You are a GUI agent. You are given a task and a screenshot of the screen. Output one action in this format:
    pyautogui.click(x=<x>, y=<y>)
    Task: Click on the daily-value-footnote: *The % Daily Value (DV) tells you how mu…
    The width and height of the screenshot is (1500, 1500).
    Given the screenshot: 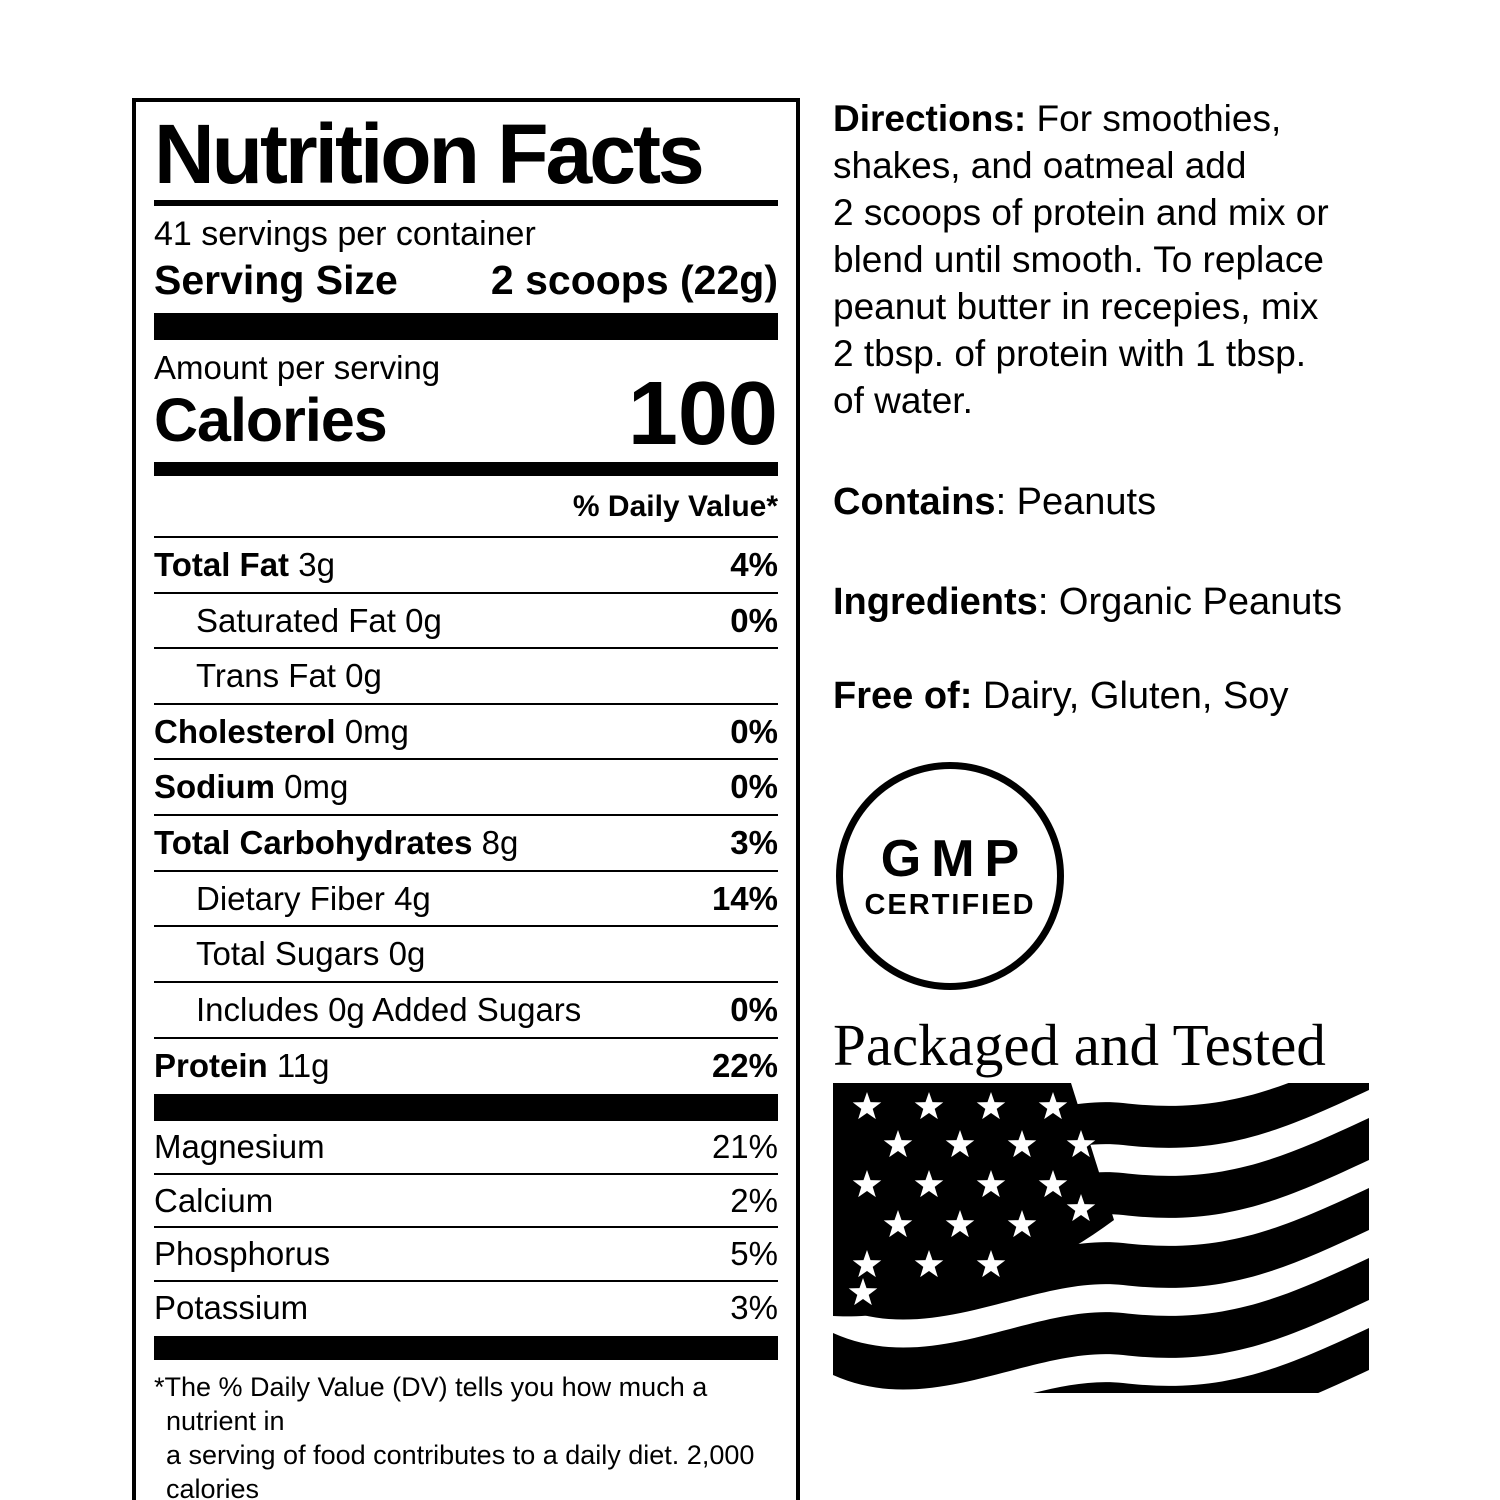 What is the action you would take?
    pyautogui.click(x=454, y=1435)
    